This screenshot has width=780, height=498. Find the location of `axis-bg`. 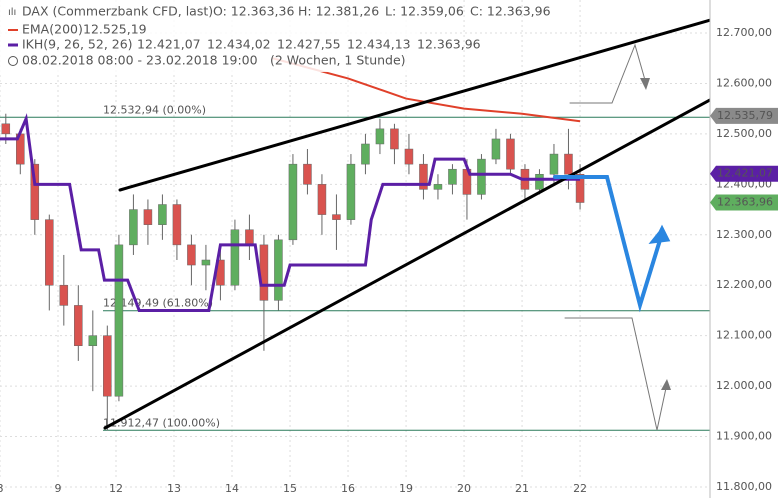

axis-bg is located at coordinates (745, 249).